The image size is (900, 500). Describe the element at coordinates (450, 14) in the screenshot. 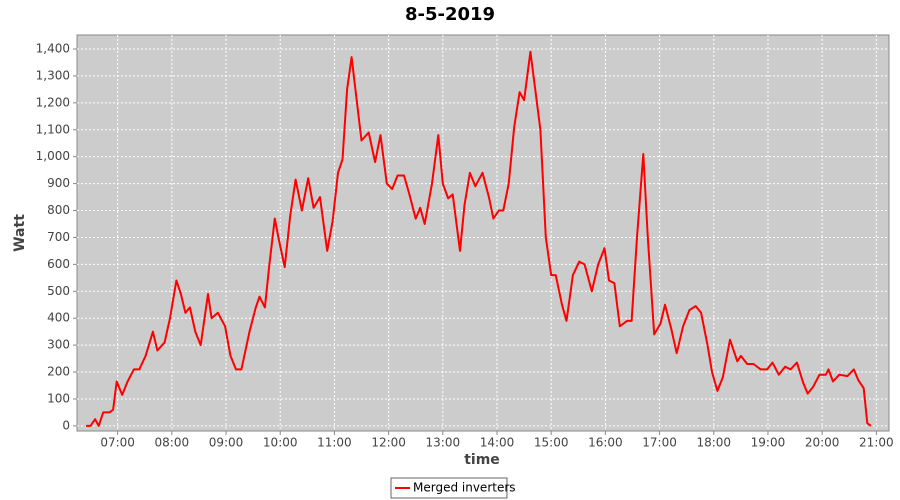

I see `chart-title: 8-5-2019` at that location.